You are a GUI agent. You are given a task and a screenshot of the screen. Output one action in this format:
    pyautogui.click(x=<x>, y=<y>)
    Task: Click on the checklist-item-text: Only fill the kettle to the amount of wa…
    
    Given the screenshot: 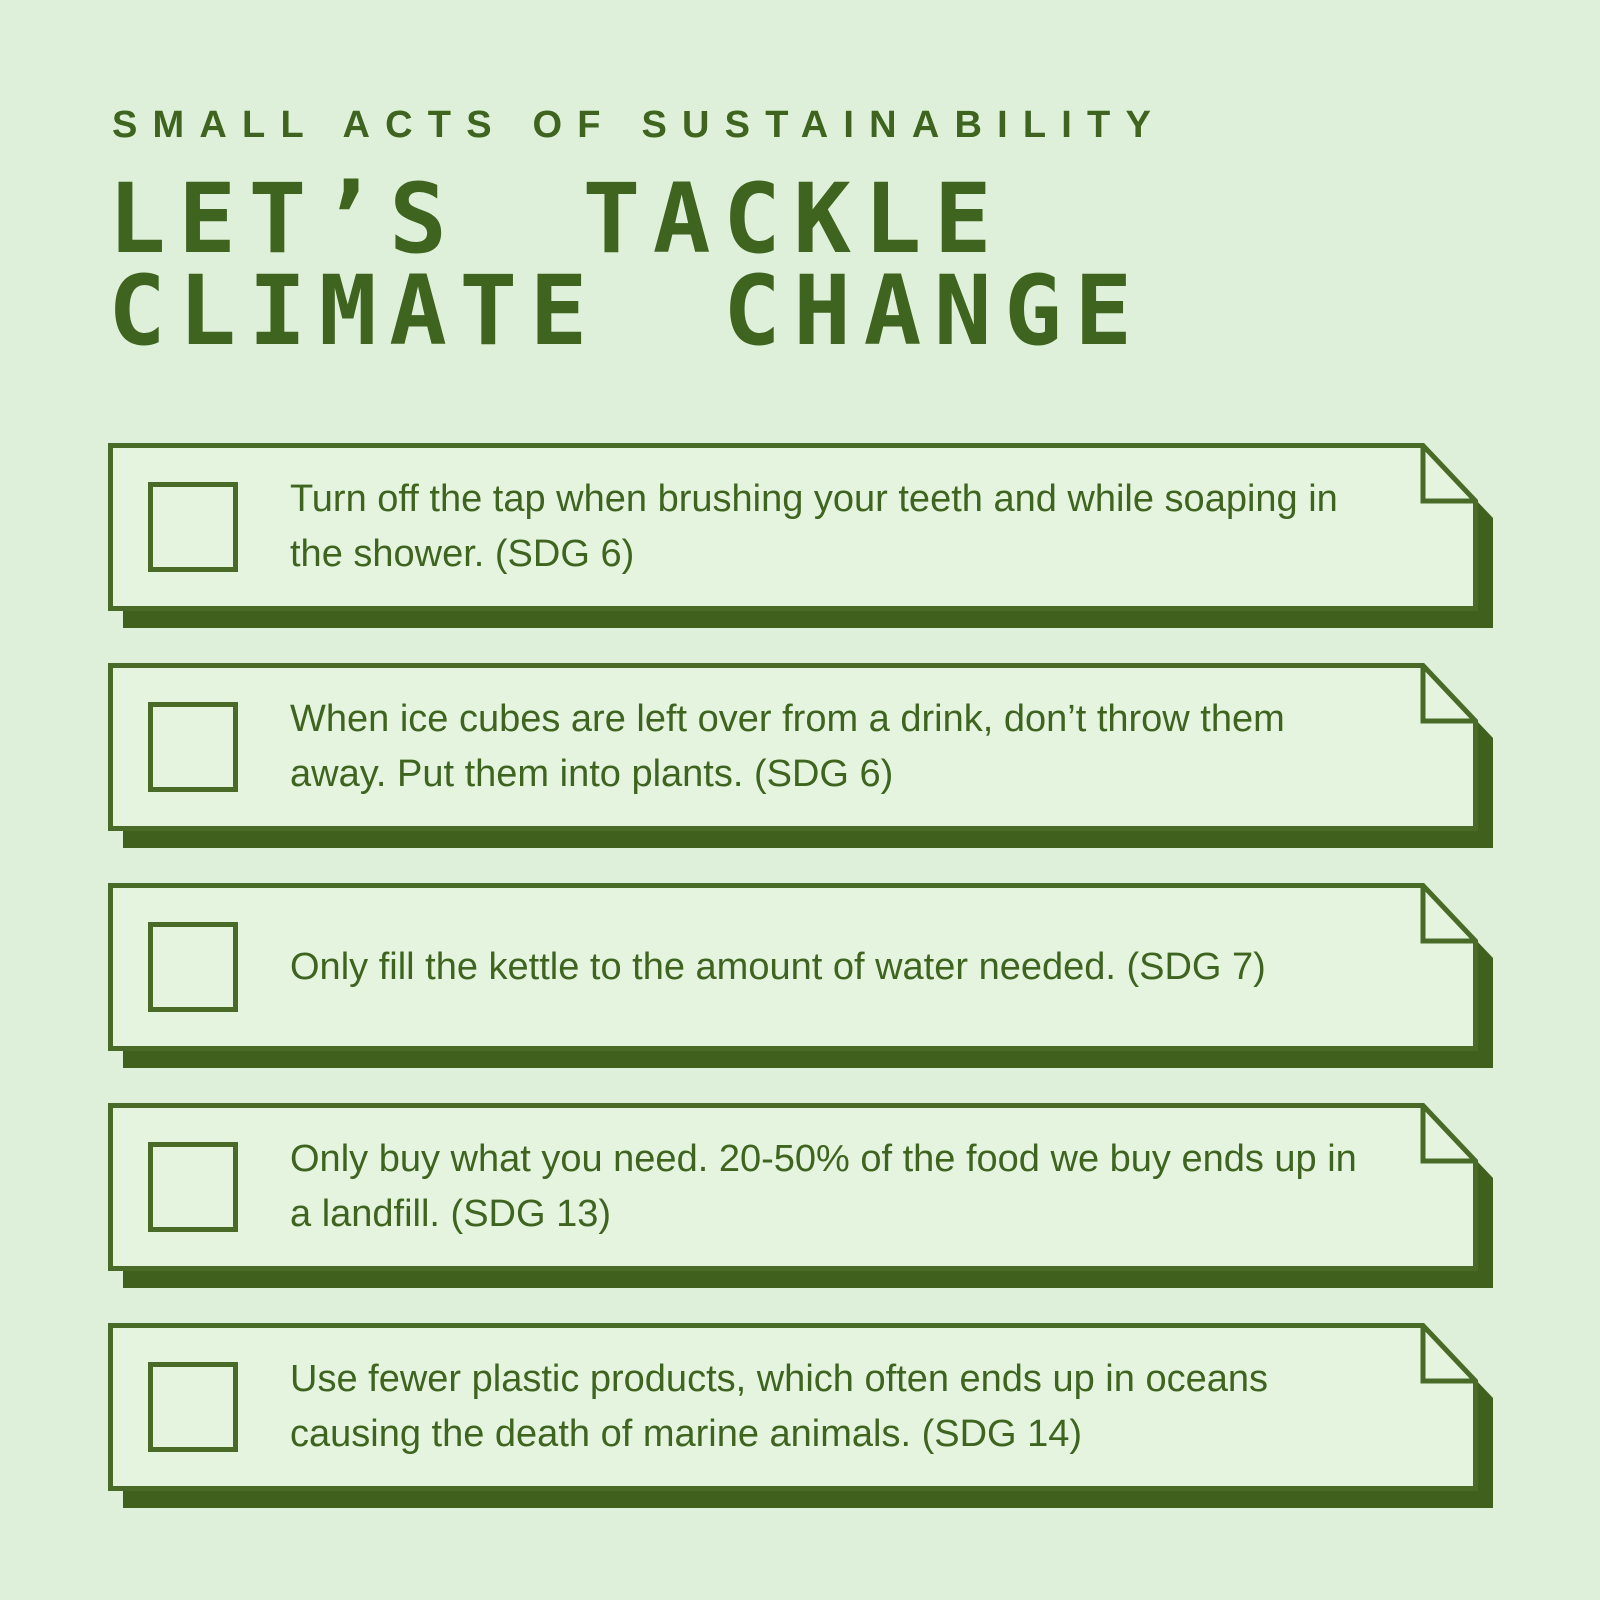 What is the action you would take?
    pyautogui.click(x=778, y=966)
    